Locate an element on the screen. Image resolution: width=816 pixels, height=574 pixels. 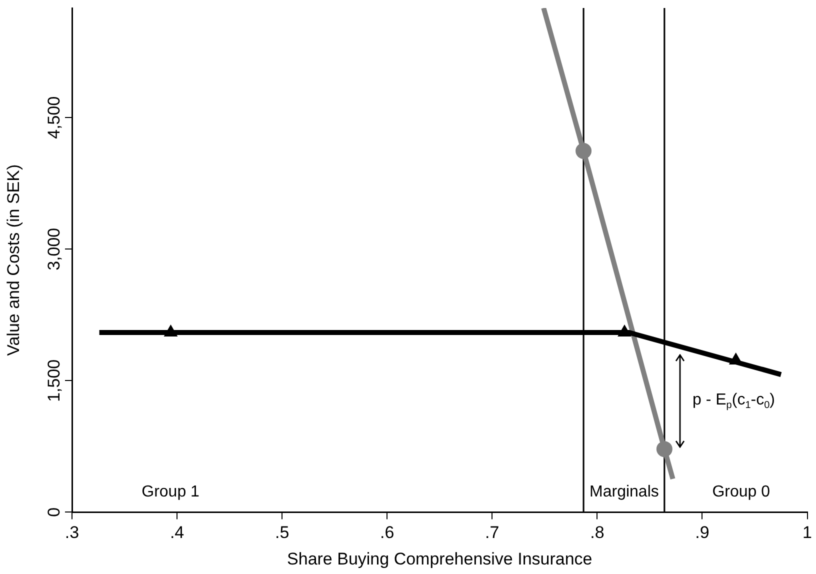
x-tick-label: .4 is located at coordinates (177, 532).